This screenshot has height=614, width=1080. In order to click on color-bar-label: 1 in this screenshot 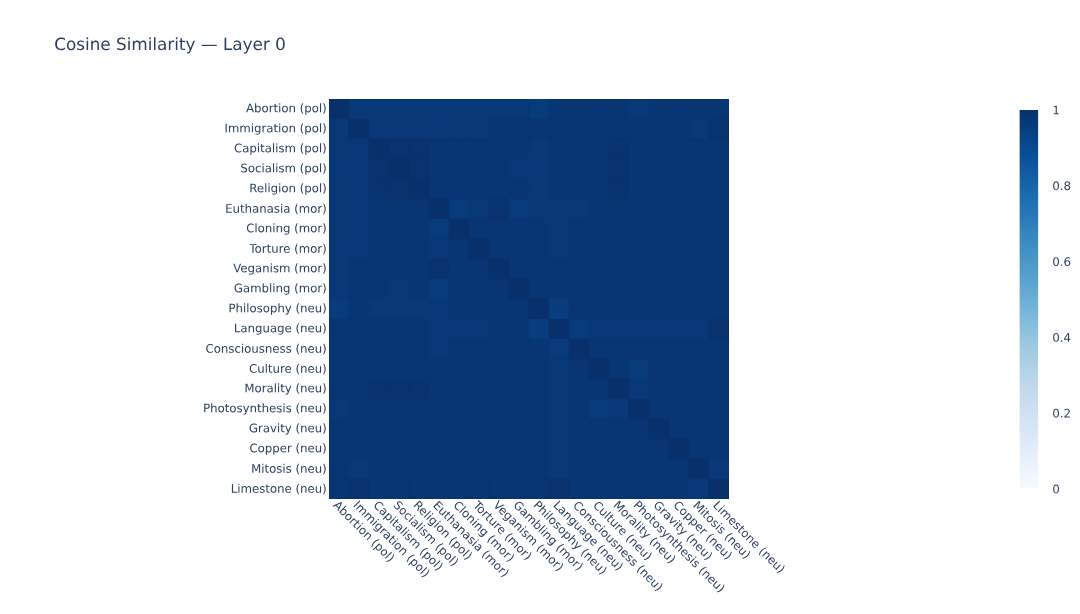, I will do `click(1056, 110)`.